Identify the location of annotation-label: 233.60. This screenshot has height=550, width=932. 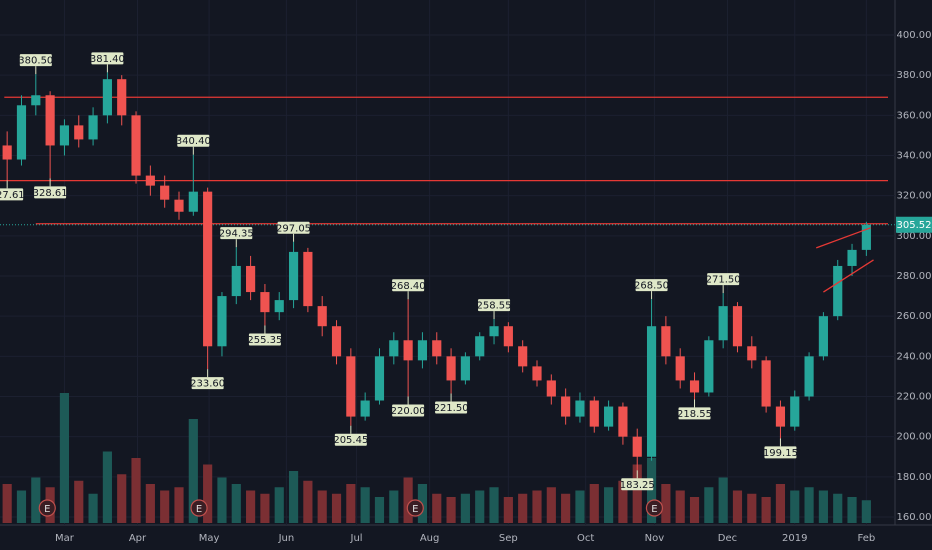
(207, 384).